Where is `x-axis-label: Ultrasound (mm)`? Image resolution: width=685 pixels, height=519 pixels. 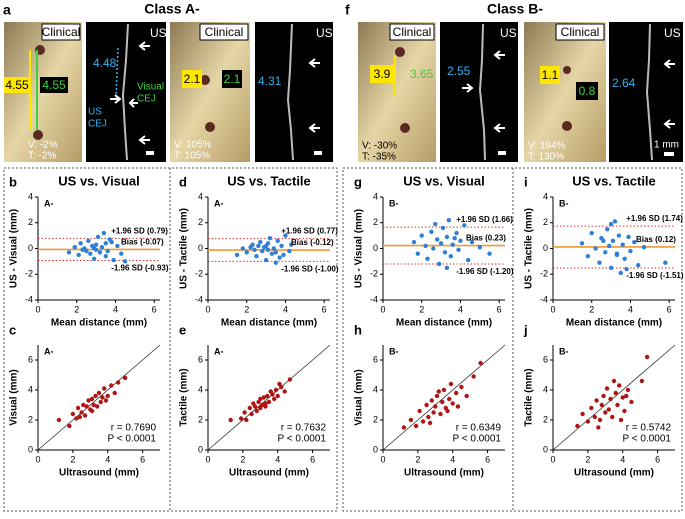
x-axis-label: Ultrasound (mm) is located at coordinates (99, 473).